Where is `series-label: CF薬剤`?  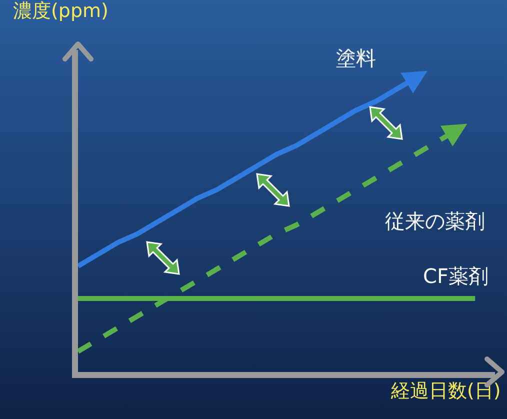 series-label: CF薬剤 is located at coordinates (455, 276).